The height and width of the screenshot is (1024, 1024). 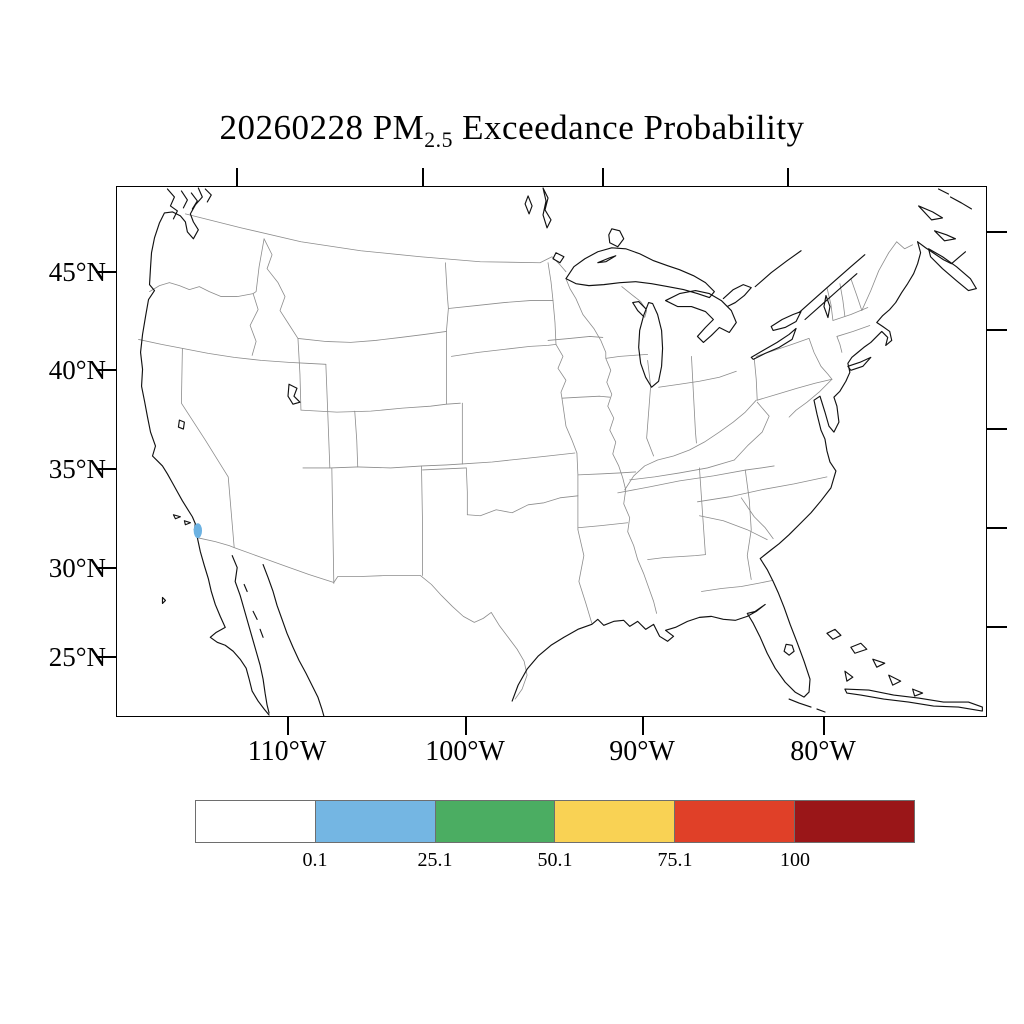 What do you see at coordinates (77, 272) in the screenshot?
I see `lat-label-45n: 45°N` at bounding box center [77, 272].